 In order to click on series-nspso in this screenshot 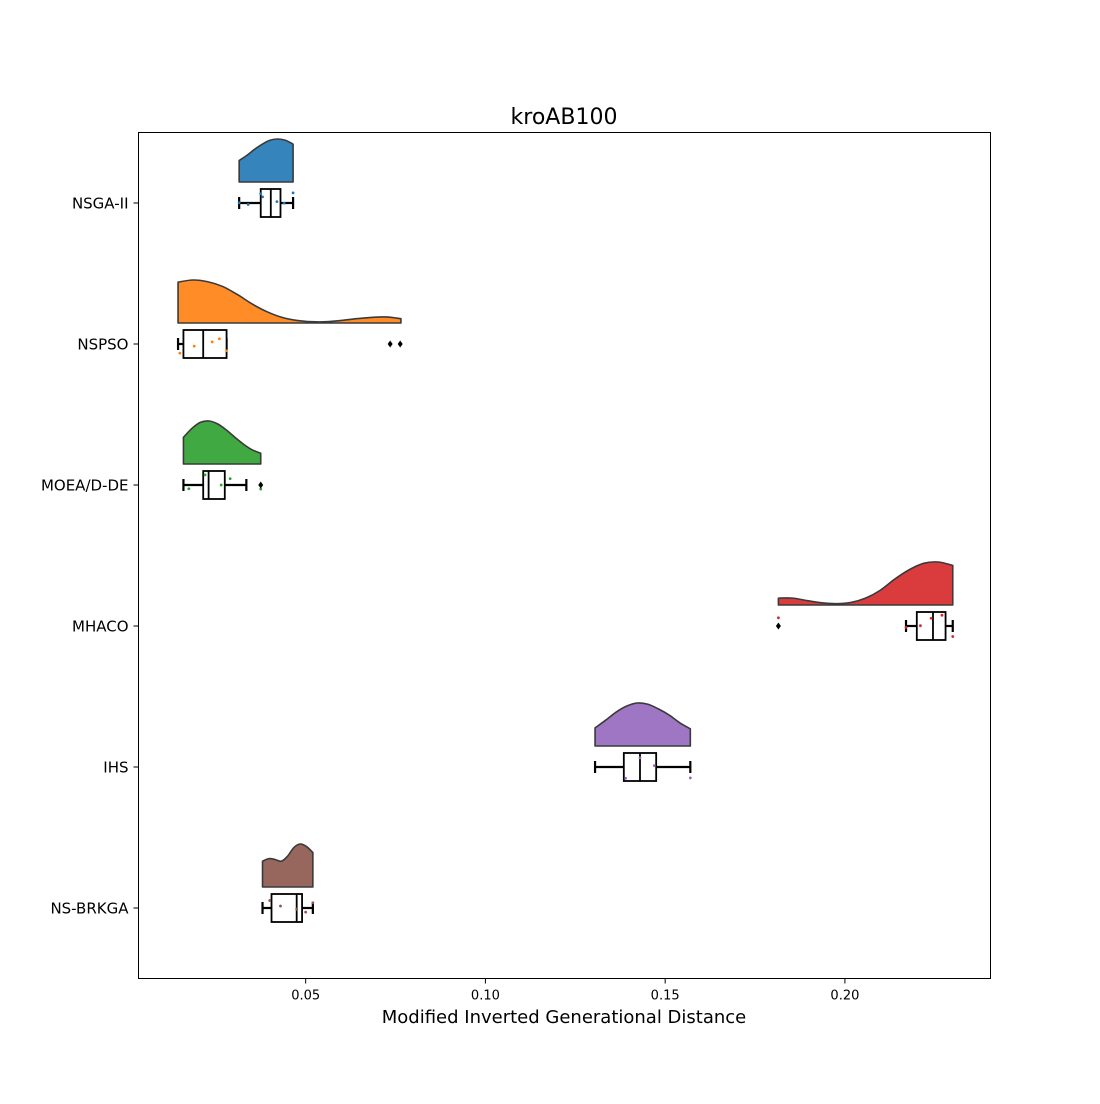, I will do `click(289, 319)`.